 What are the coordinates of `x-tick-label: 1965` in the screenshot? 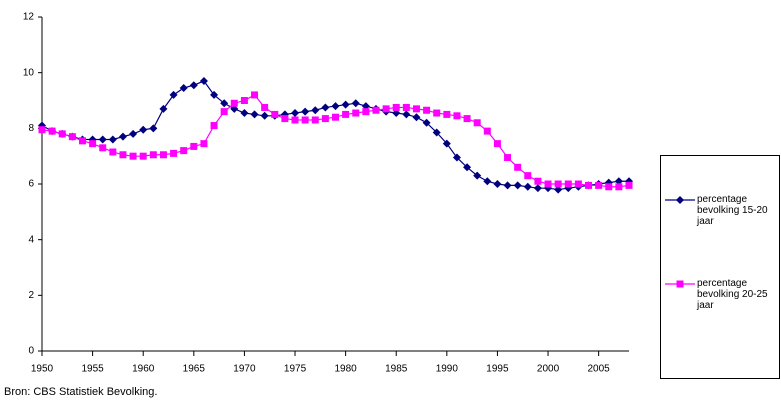 It's located at (194, 369).